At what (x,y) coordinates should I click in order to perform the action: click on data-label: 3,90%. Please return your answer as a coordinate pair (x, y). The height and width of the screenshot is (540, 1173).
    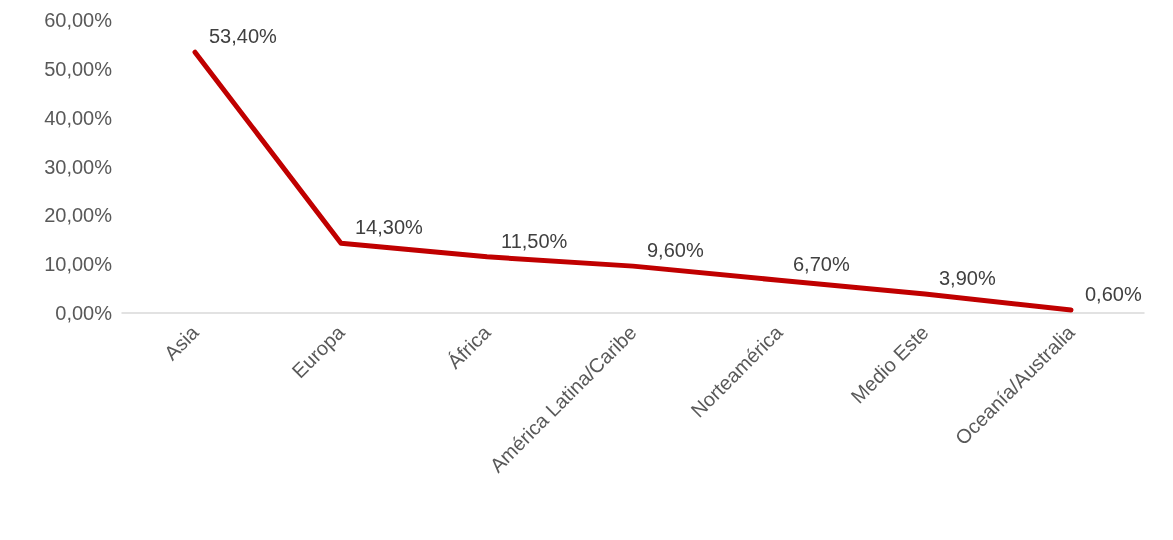
    Looking at the image, I should click on (967, 277).